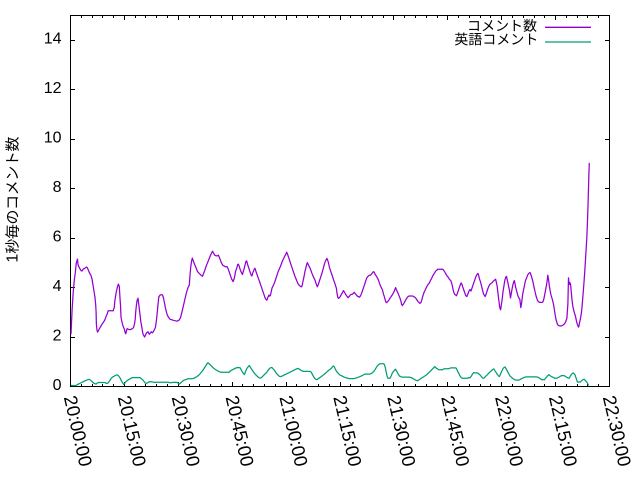 This screenshot has height=485, width=640. What do you see at coordinates (57, 286) in the screenshot?
I see `svg-text: 4` at bounding box center [57, 286].